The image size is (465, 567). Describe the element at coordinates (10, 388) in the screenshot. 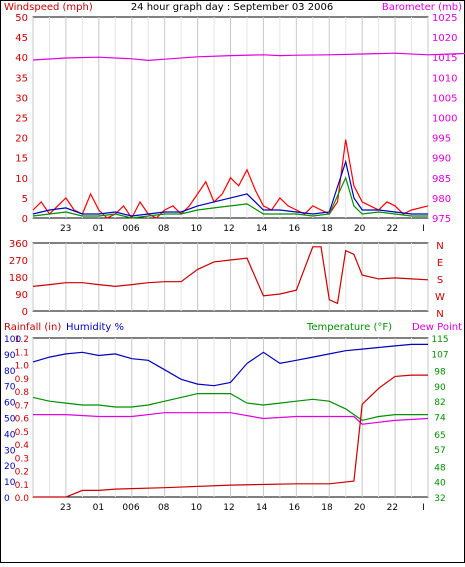

I see `humidity-tick-label: 70` at that location.